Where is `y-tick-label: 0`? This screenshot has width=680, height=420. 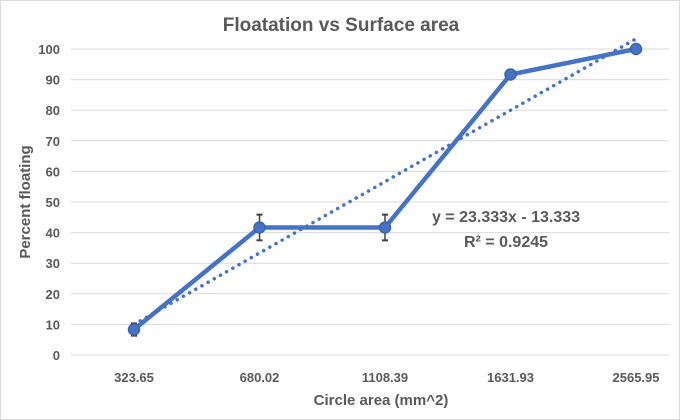 y-tick-label: 0 is located at coordinates (56, 355).